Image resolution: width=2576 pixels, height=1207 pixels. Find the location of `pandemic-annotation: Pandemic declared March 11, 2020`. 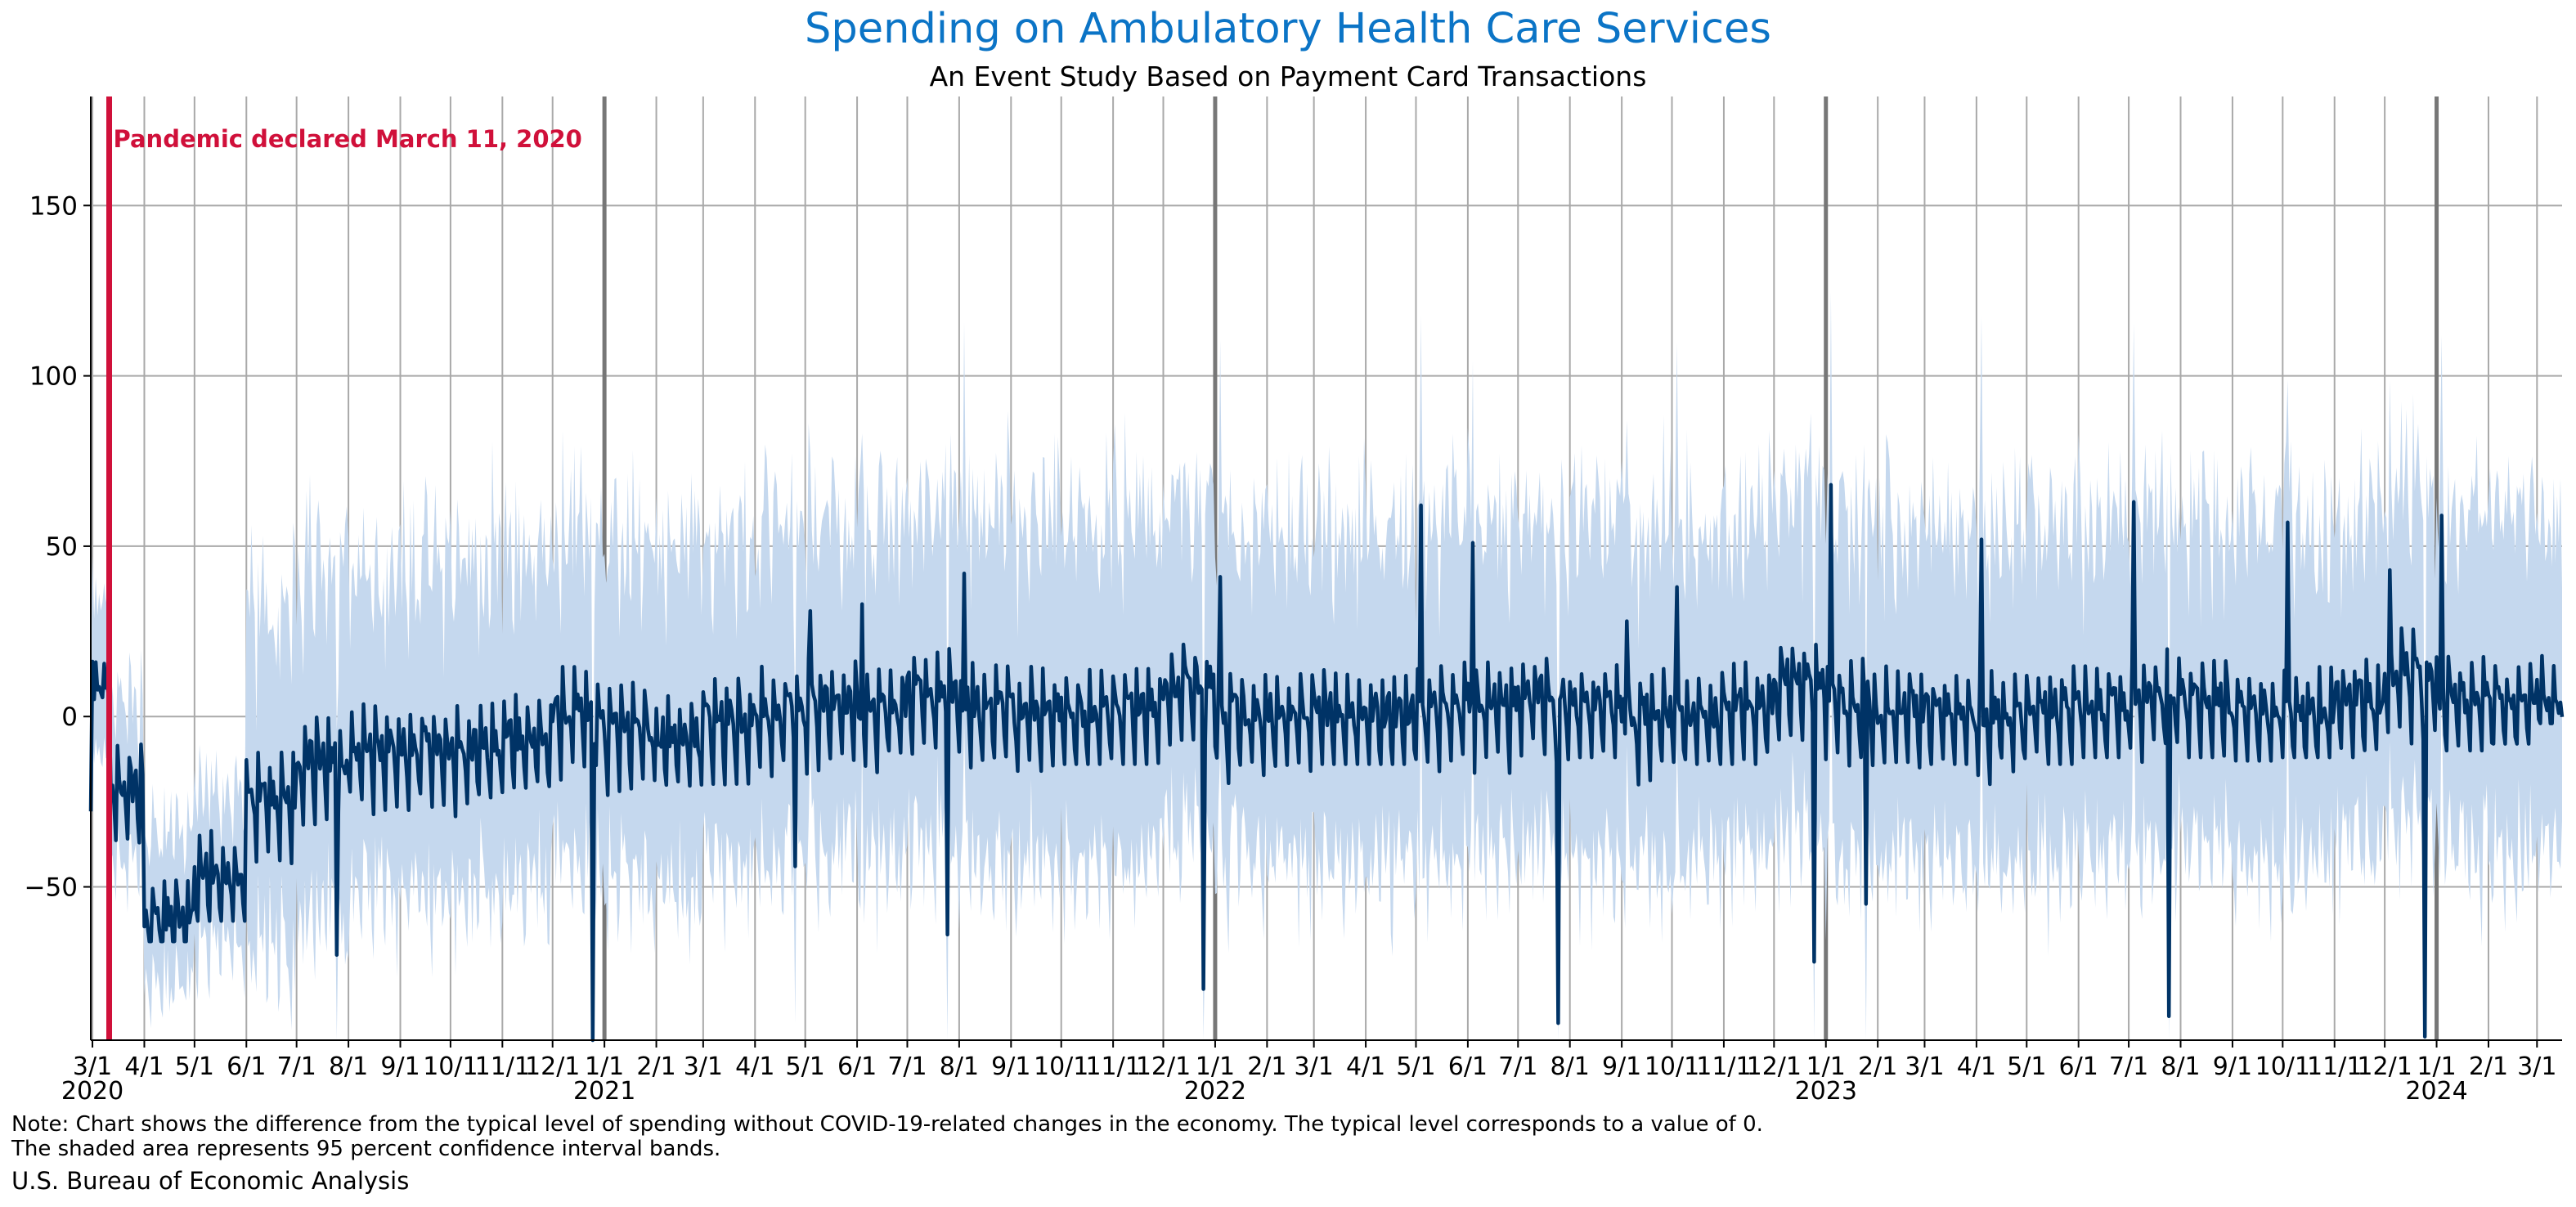

pandemic-annotation: Pandemic declared March 11, 2020 is located at coordinates (348, 139).